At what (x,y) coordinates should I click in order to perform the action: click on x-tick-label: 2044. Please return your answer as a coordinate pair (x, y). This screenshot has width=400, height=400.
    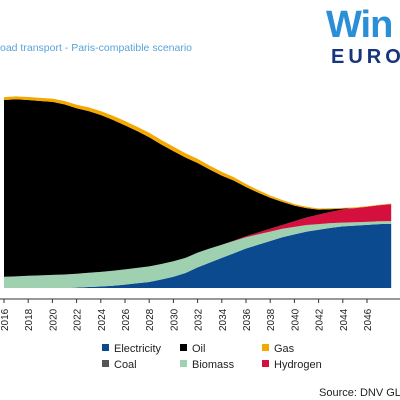
    Looking at the image, I should click on (344, 319).